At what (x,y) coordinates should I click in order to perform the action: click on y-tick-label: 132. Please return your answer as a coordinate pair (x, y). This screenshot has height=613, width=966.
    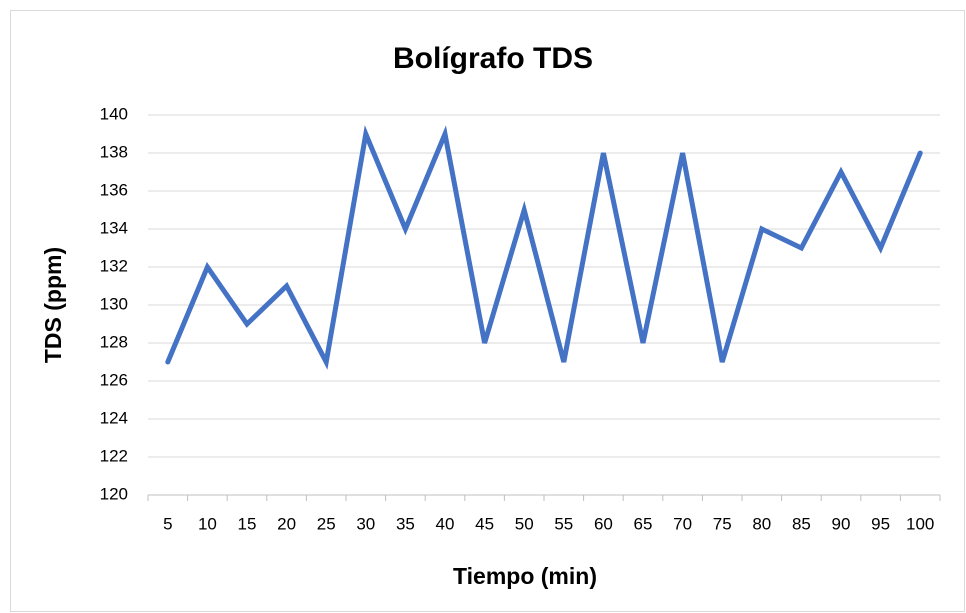
    Looking at the image, I should click on (114, 265).